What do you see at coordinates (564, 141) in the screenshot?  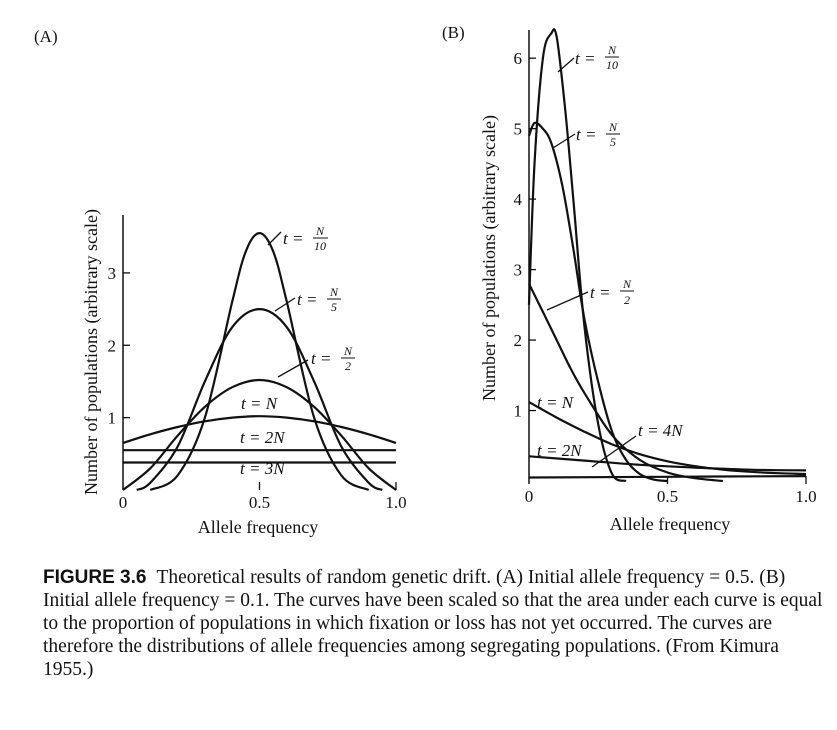 I see `label-b-n5-leader` at bounding box center [564, 141].